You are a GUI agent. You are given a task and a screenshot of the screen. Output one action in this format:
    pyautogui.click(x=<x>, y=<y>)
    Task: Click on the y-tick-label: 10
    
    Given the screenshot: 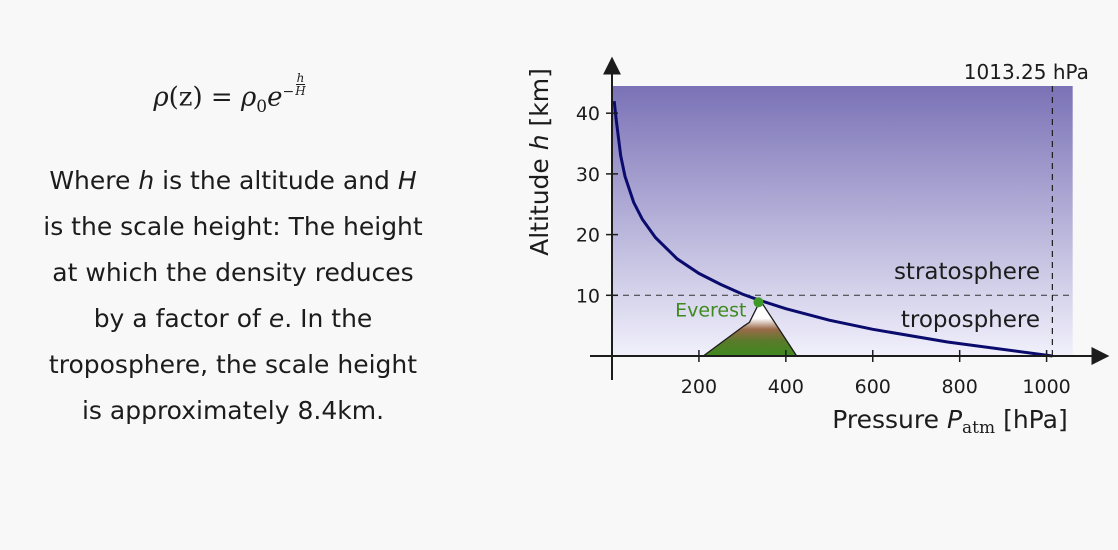 What is the action you would take?
    pyautogui.click(x=588, y=296)
    